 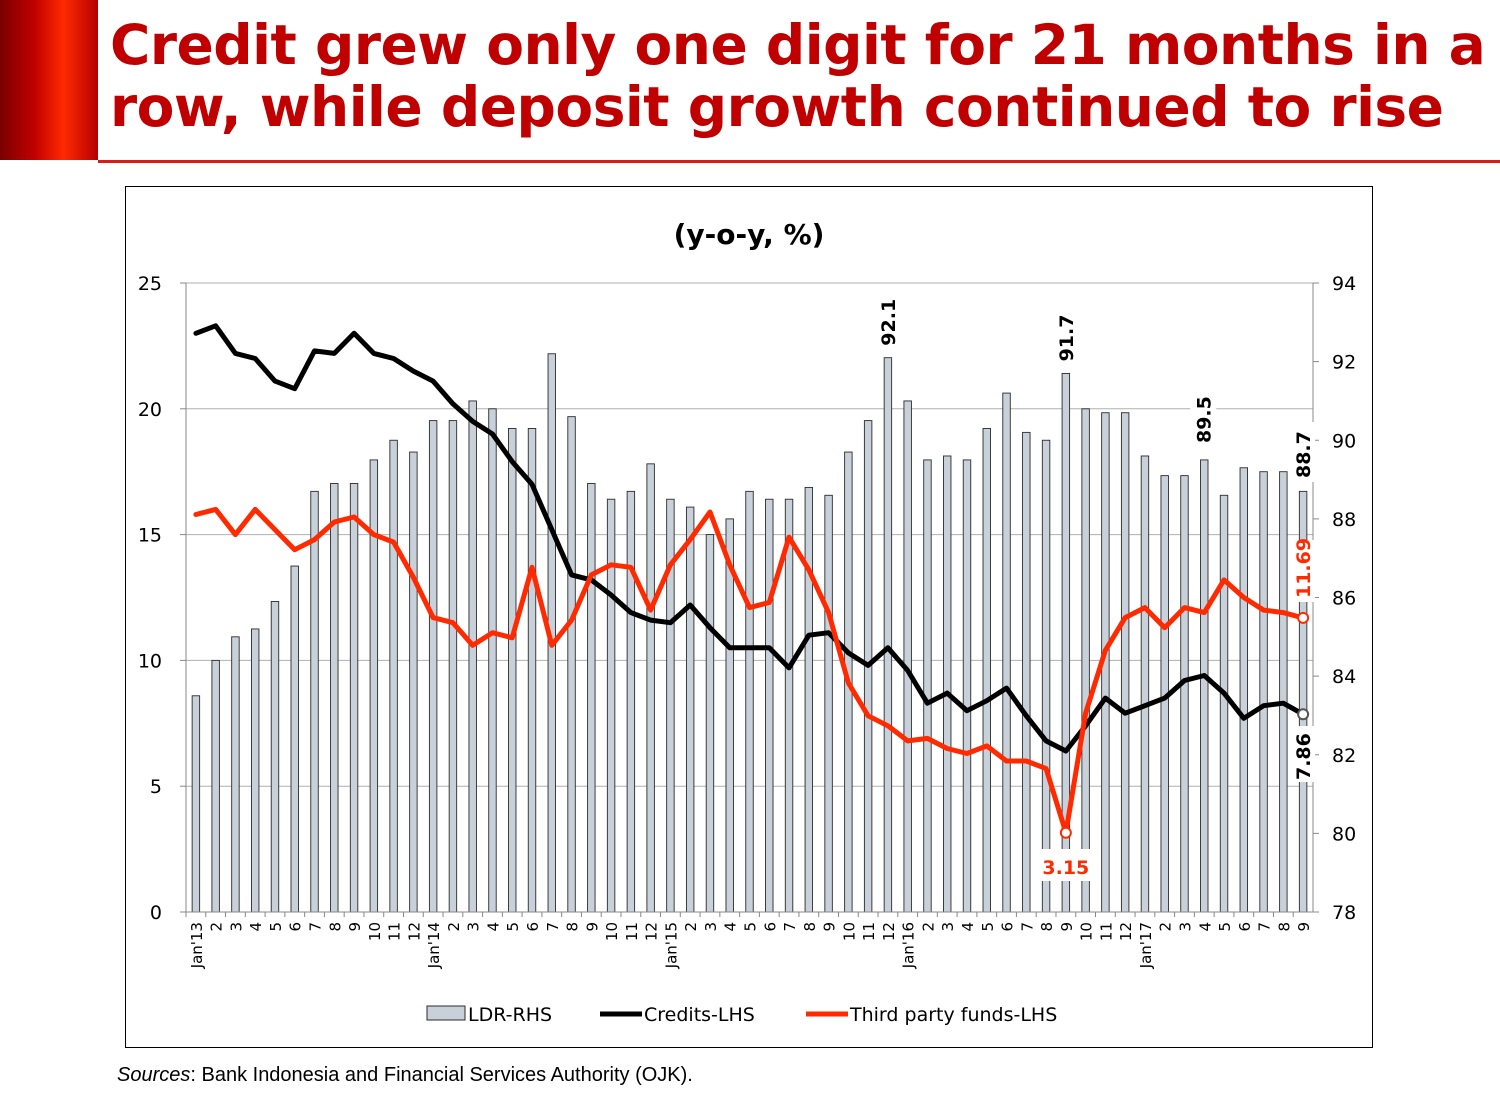 I want to click on tpf-label-11-69-bg, so click(x=1302, y=571).